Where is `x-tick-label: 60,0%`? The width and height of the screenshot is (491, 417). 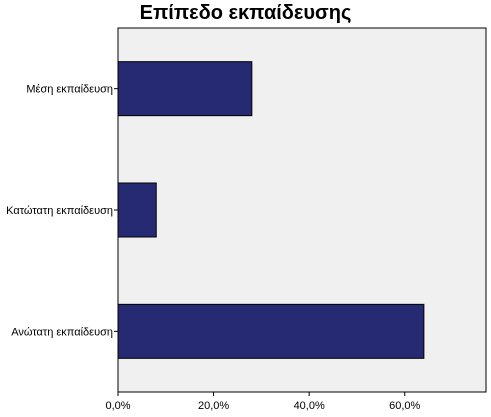
x-tick-label: 60,0% is located at coordinates (404, 406).